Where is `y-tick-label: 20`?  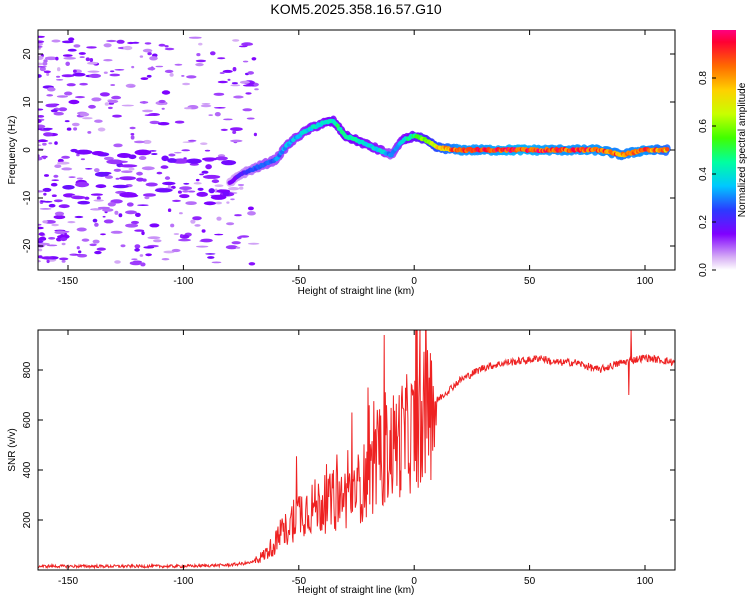 y-tick-label: 20 is located at coordinates (27, 54).